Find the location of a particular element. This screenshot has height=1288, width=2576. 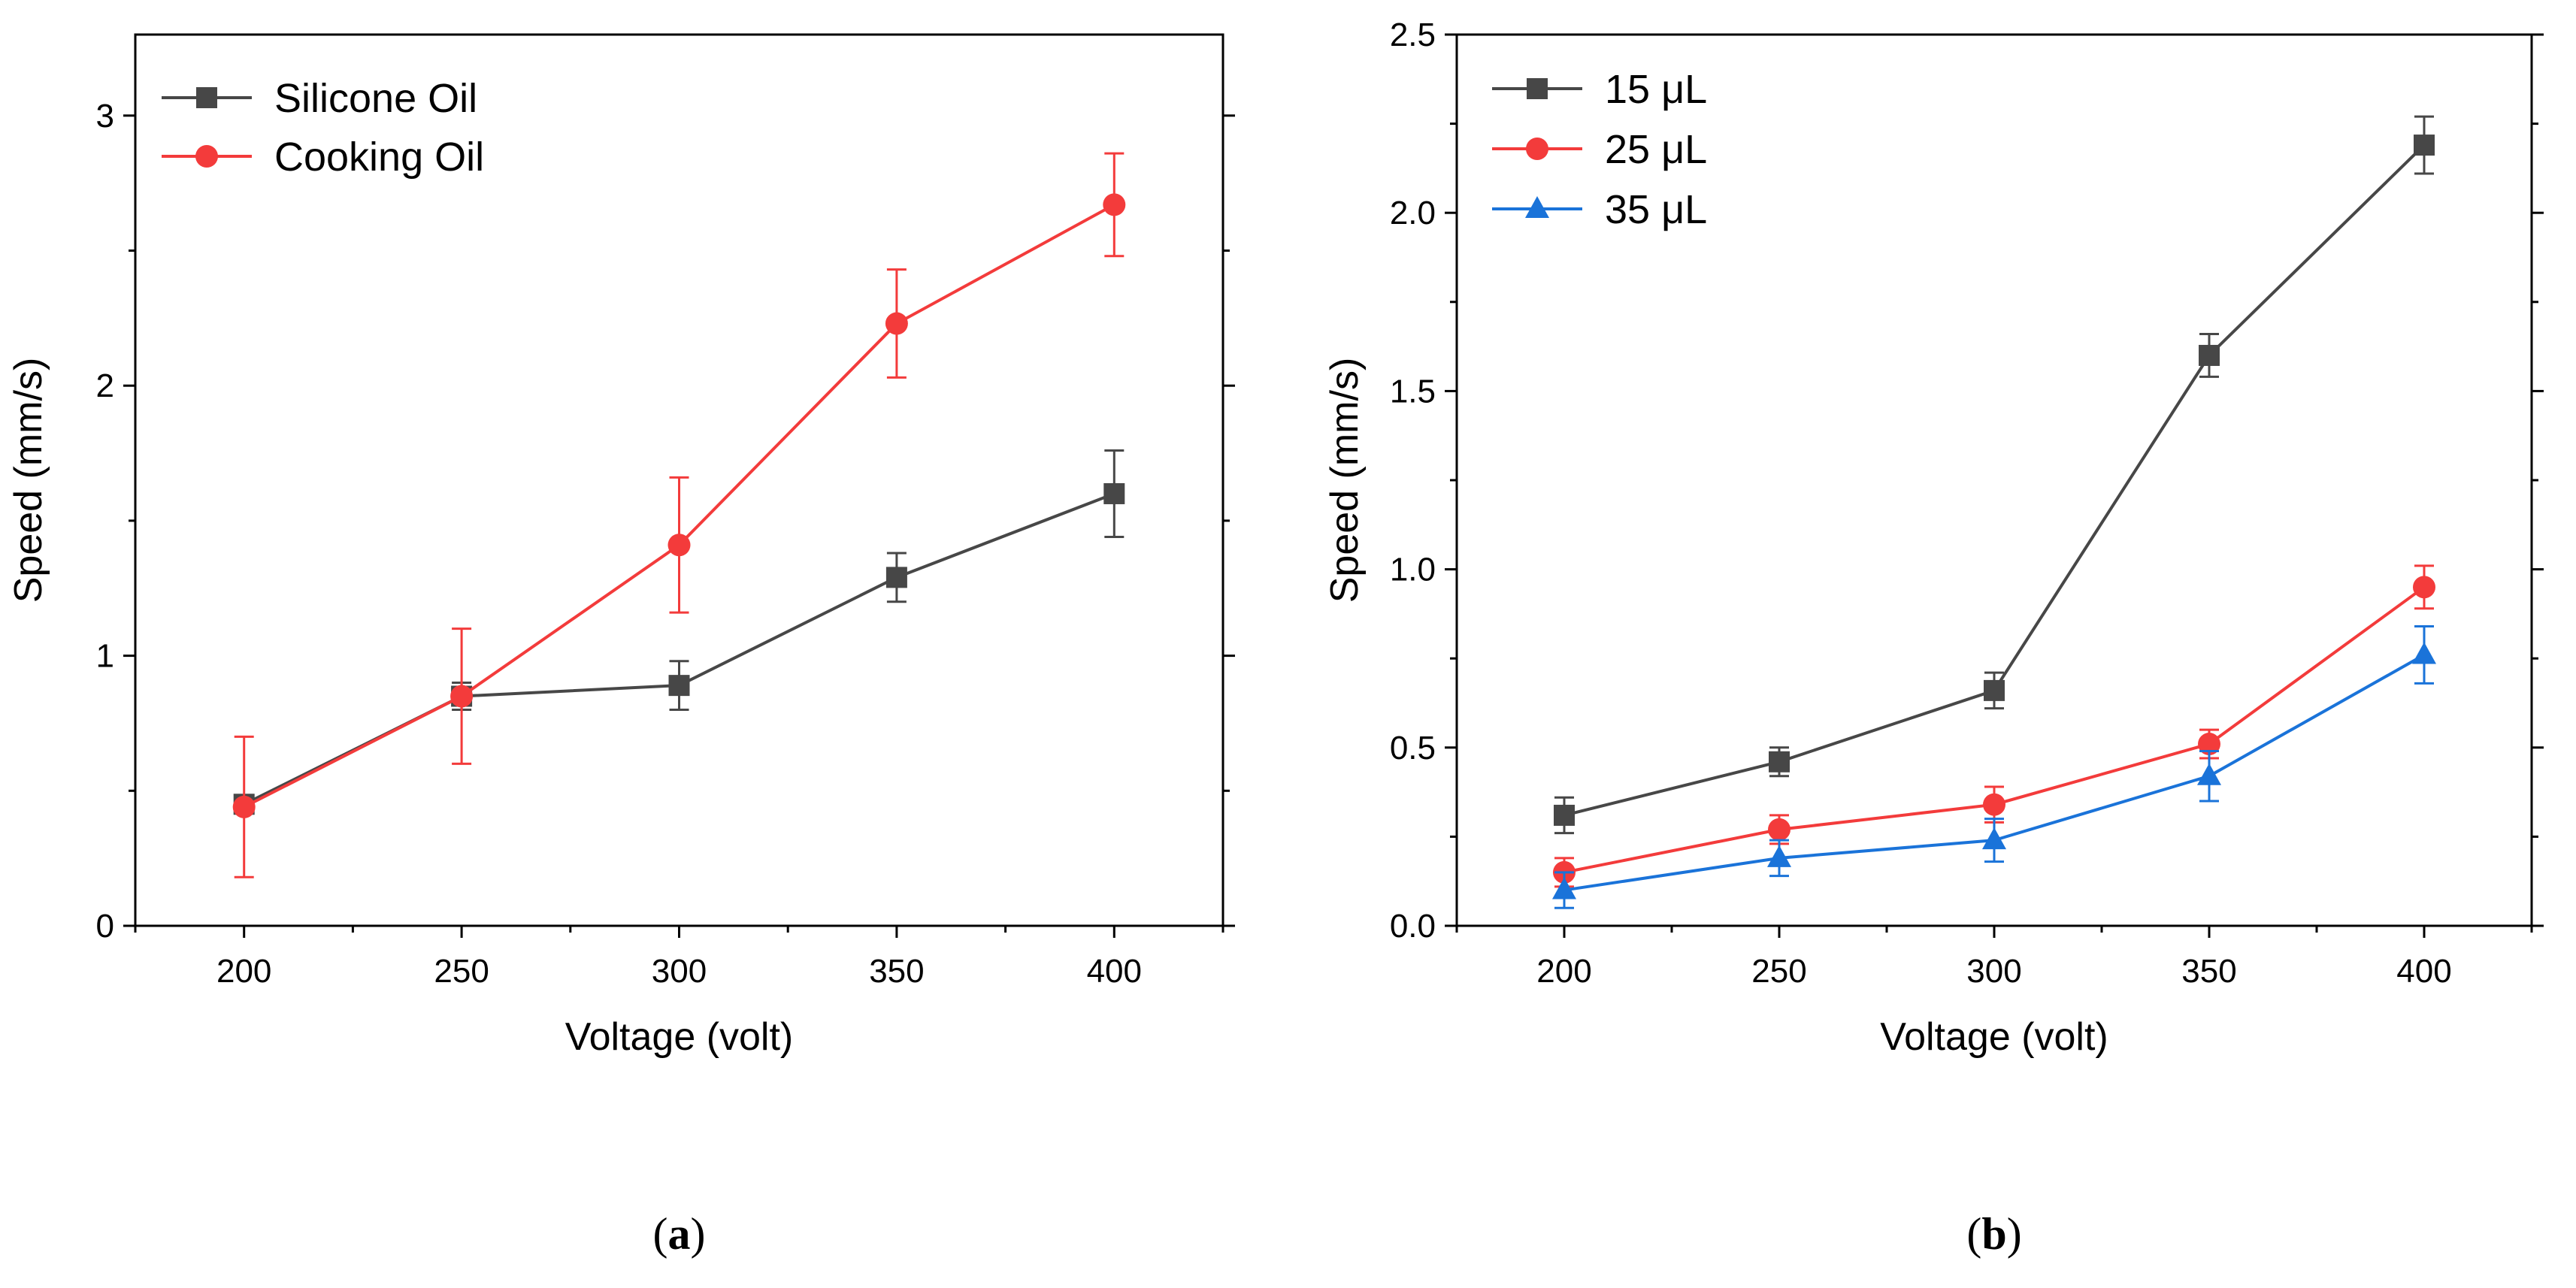

panel-a-caption-paren-close: ) is located at coordinates (698, 1234).